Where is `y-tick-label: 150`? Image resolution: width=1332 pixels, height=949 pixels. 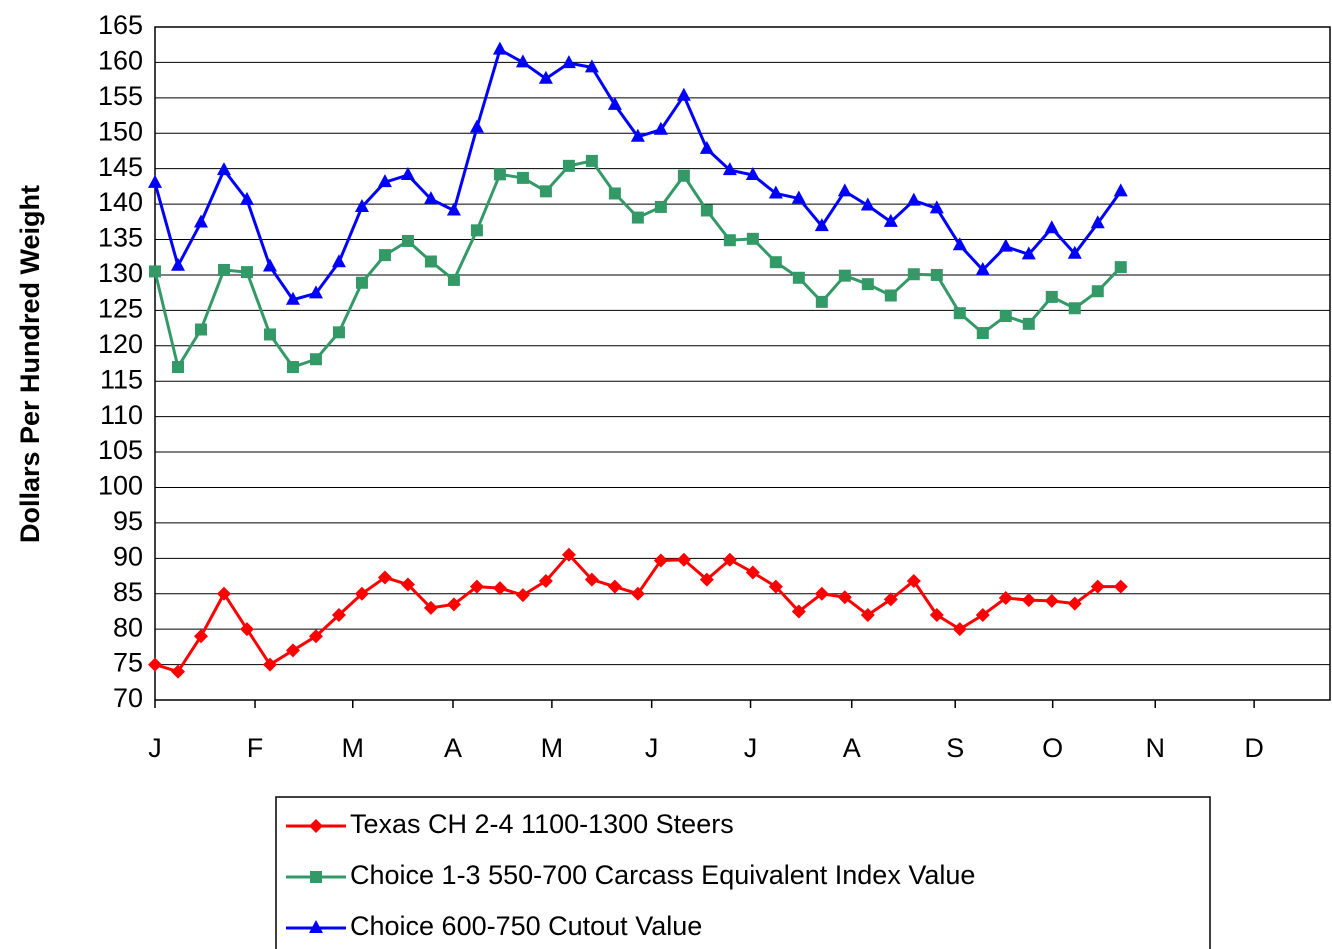
y-tick-label: 150 is located at coordinates (120, 131).